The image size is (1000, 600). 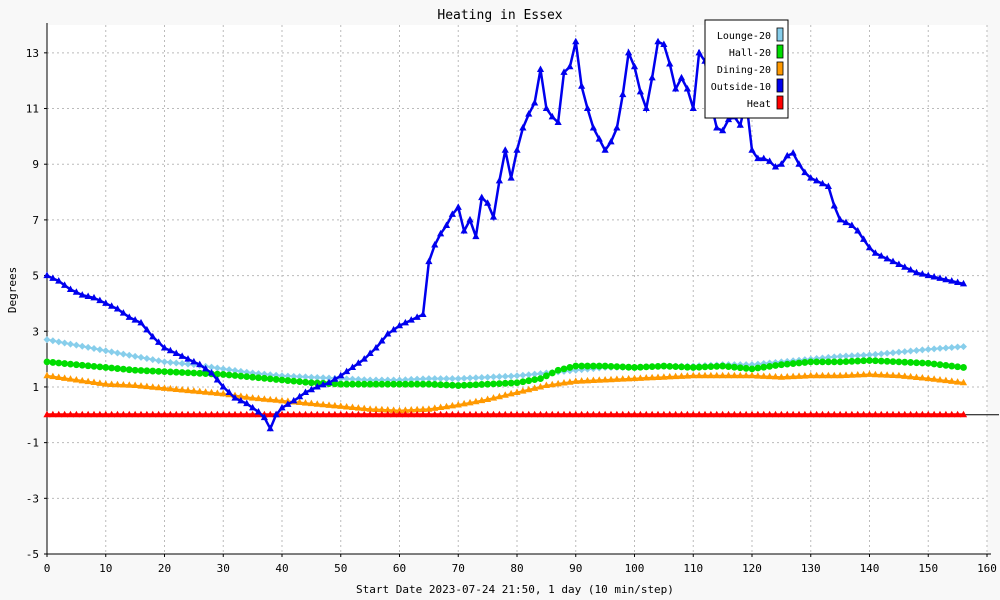 What do you see at coordinates (164, 568) in the screenshot?
I see `x-tick-label: 20` at bounding box center [164, 568].